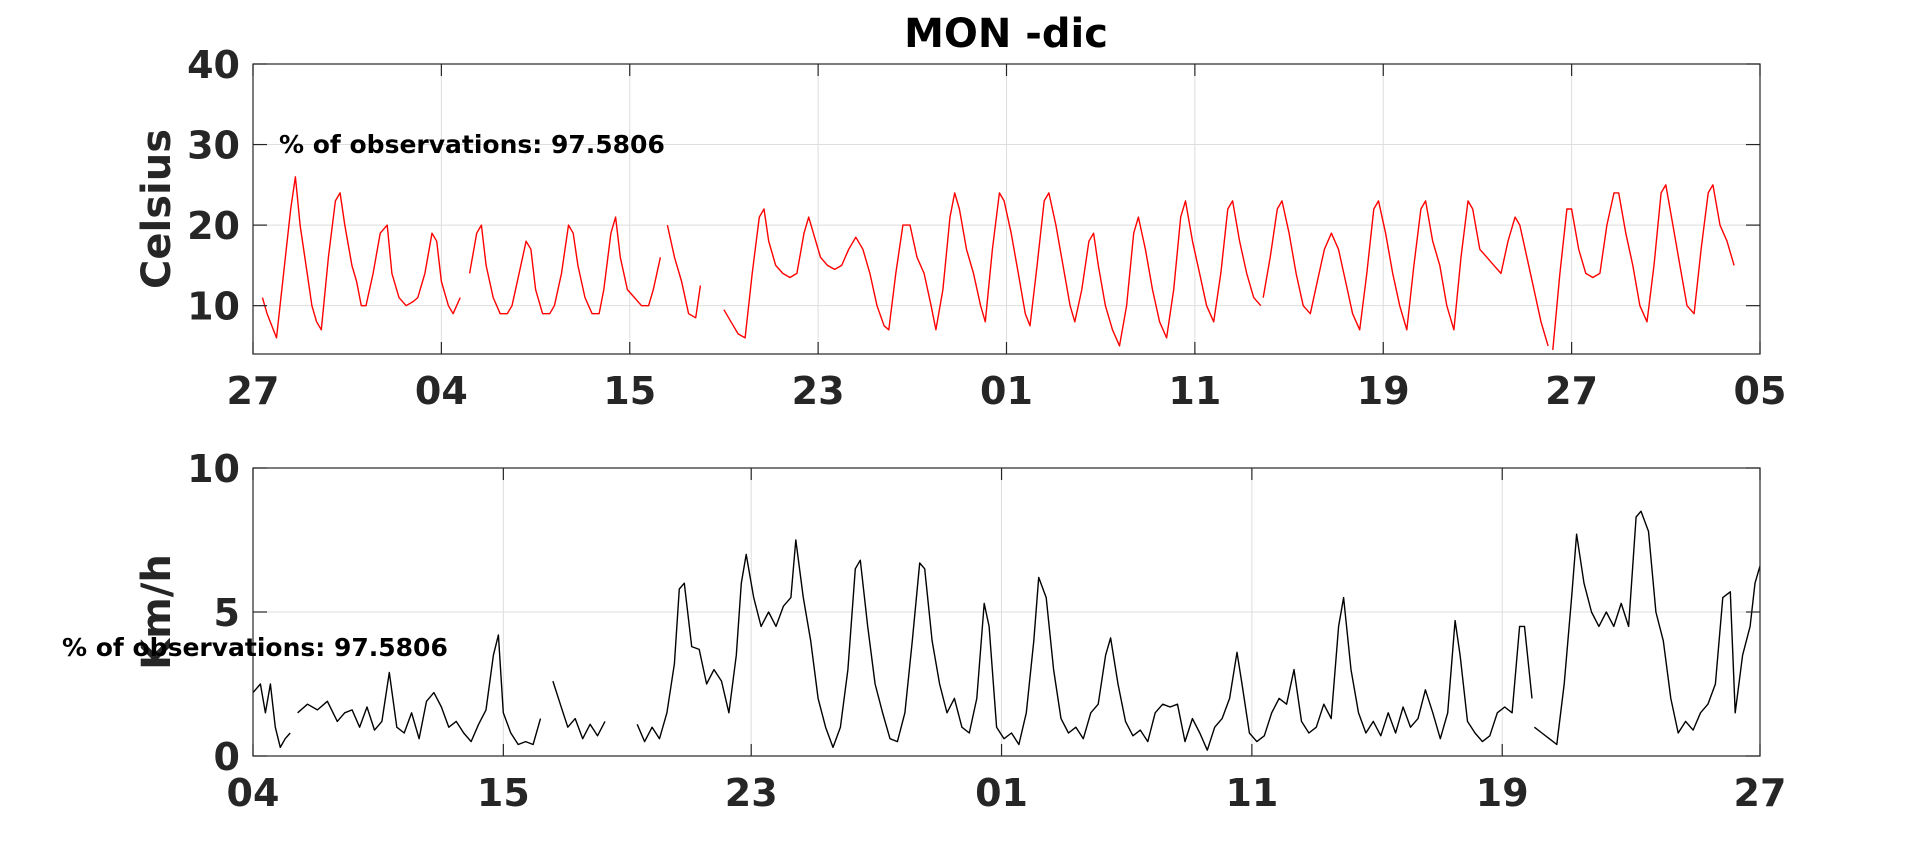 The image size is (1923, 841). Describe the element at coordinates (253, 793) in the screenshot. I see `wind-x-tick-label: 04` at that location.